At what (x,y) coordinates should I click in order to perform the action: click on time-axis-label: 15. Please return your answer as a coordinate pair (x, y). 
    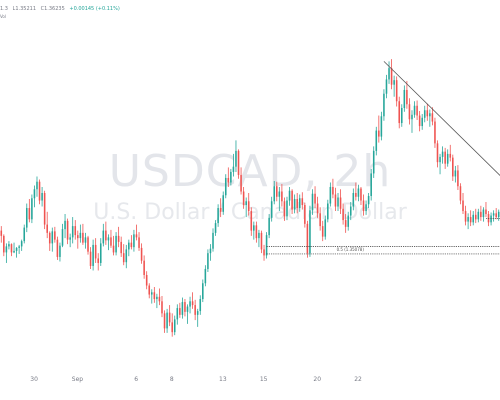
    Looking at the image, I should click on (264, 379).